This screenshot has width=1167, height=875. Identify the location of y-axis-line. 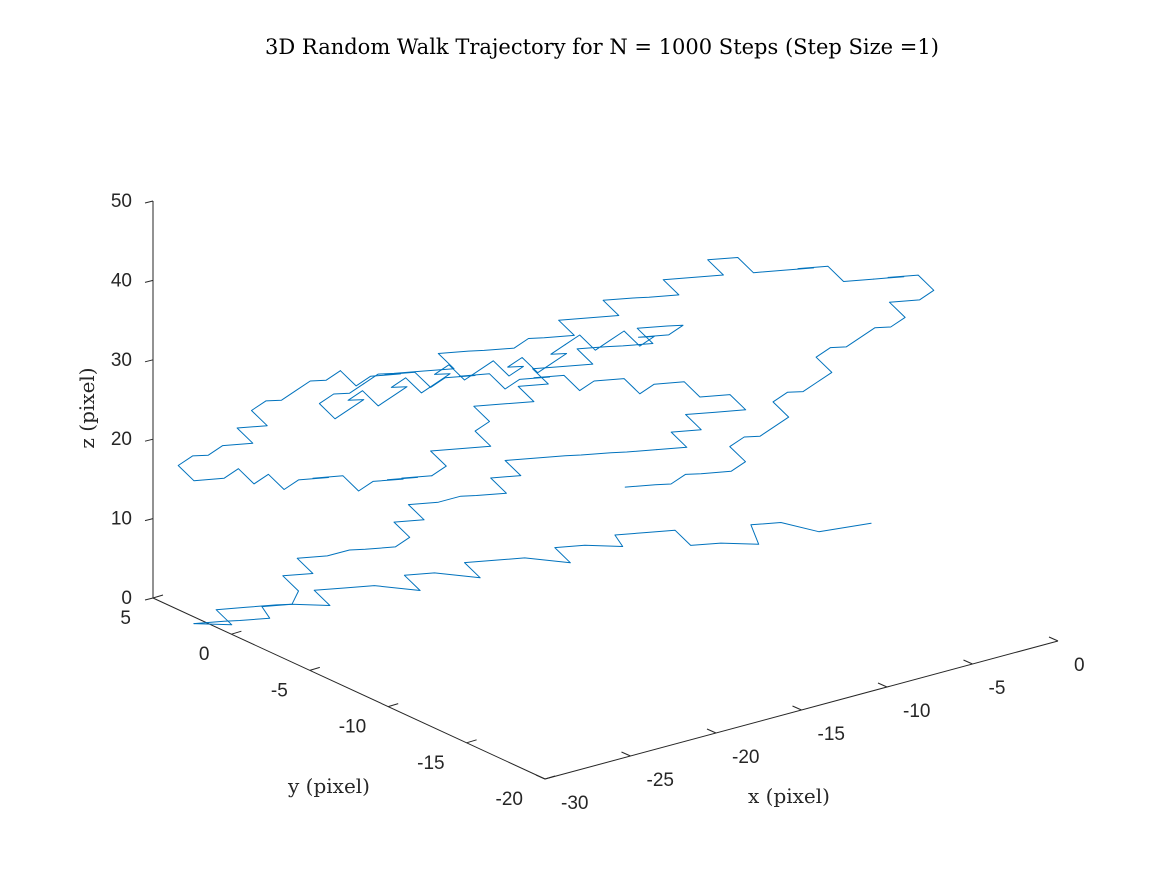
(349, 688).